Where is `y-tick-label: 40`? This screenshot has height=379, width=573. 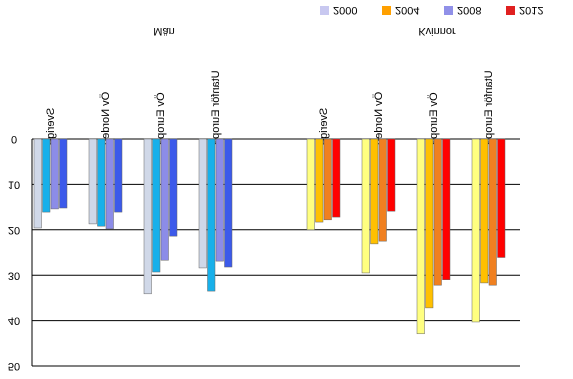
y-tick-label: 40 is located at coordinates (14, 321).